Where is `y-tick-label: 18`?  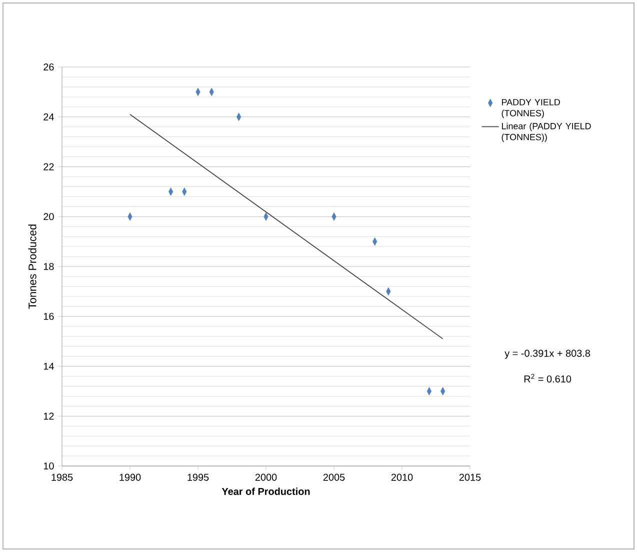
y-tick-label: 18 is located at coordinates (49, 266).